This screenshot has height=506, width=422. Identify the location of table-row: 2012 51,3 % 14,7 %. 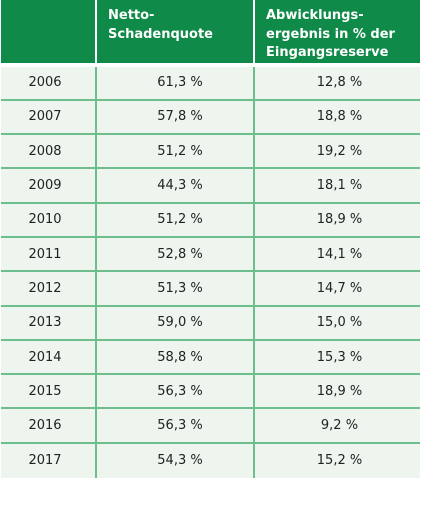
(210, 289).